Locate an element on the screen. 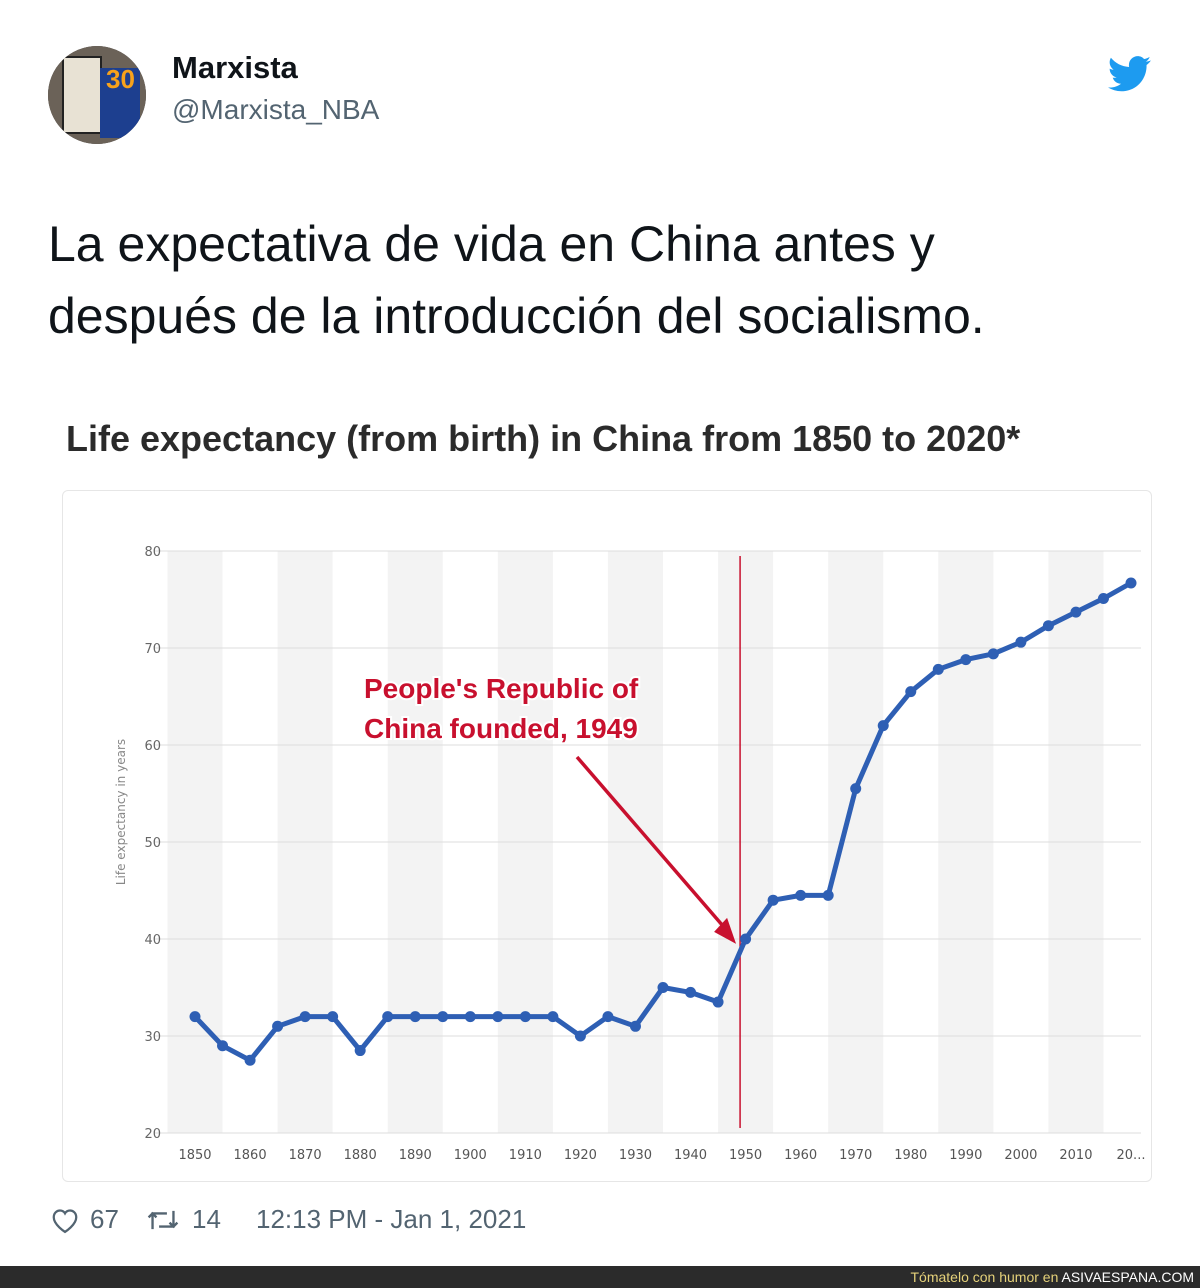 This screenshot has height=1288, width=1200. x-tick-label: 1870 is located at coordinates (305, 1155).